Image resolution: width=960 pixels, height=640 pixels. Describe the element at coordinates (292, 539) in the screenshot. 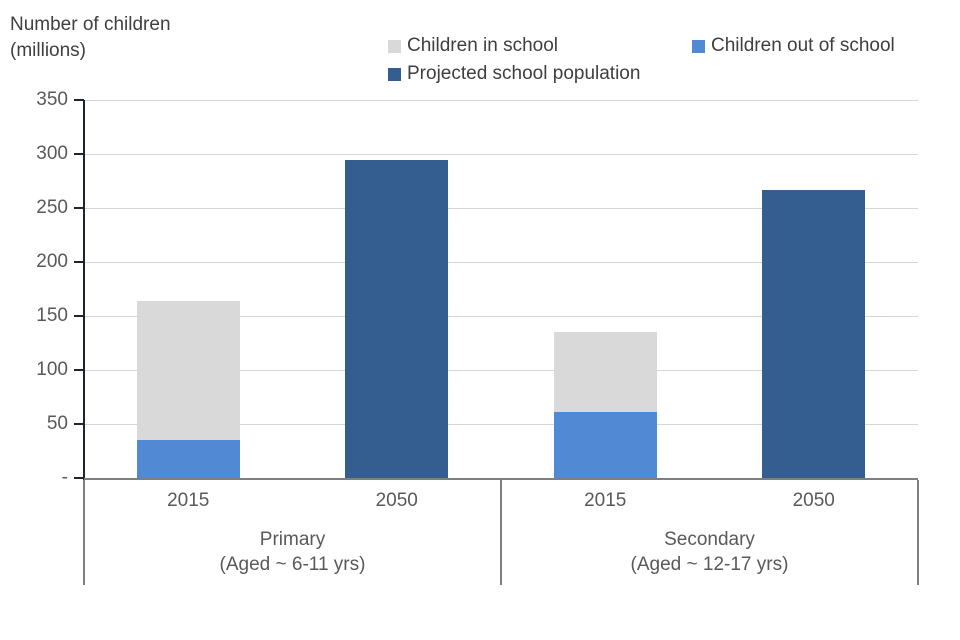

I see `group-label-name: Primary` at that location.